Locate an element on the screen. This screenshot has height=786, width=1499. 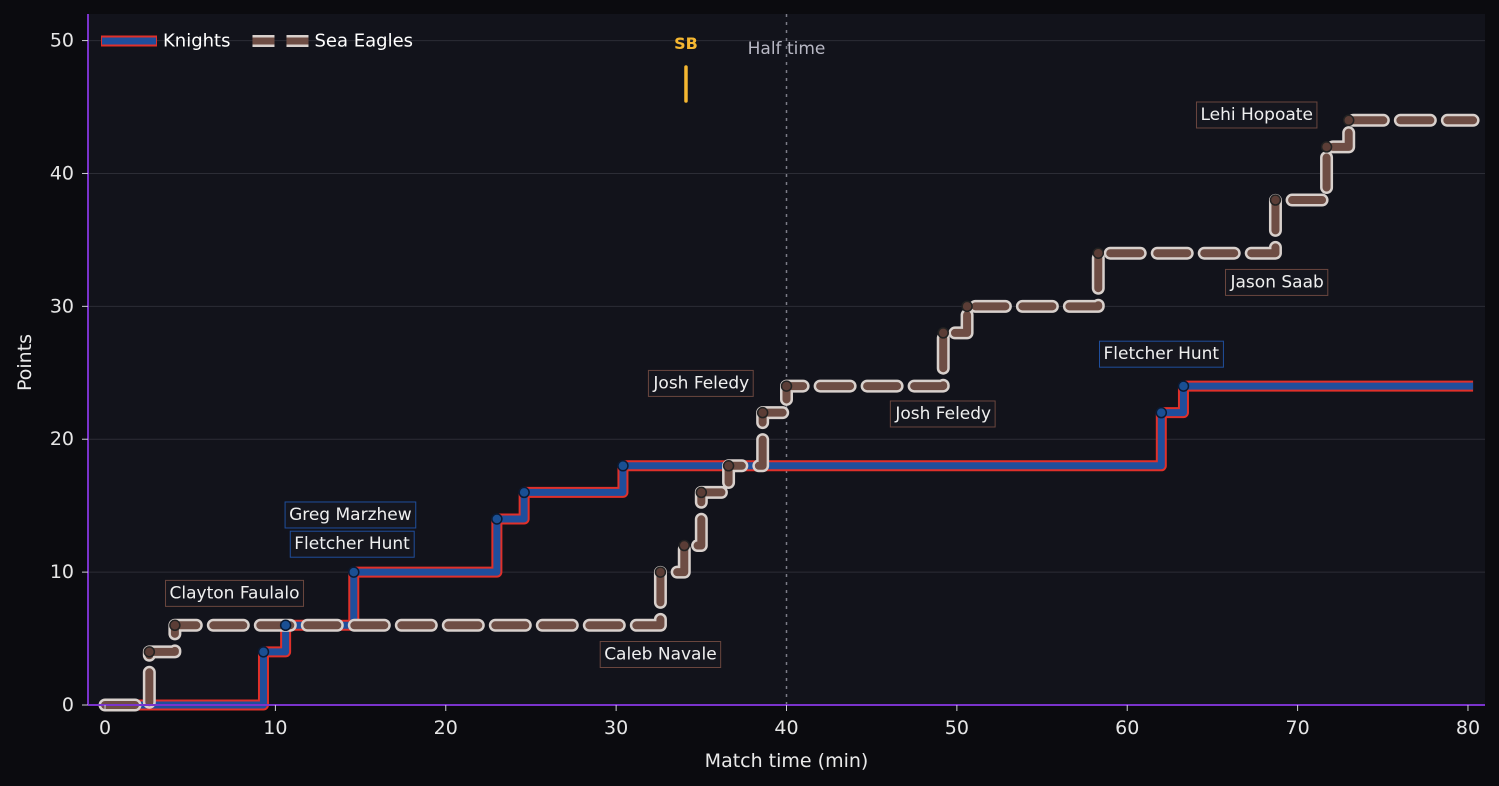
annotation-2: Fletcher Hunt is located at coordinates (352, 544).